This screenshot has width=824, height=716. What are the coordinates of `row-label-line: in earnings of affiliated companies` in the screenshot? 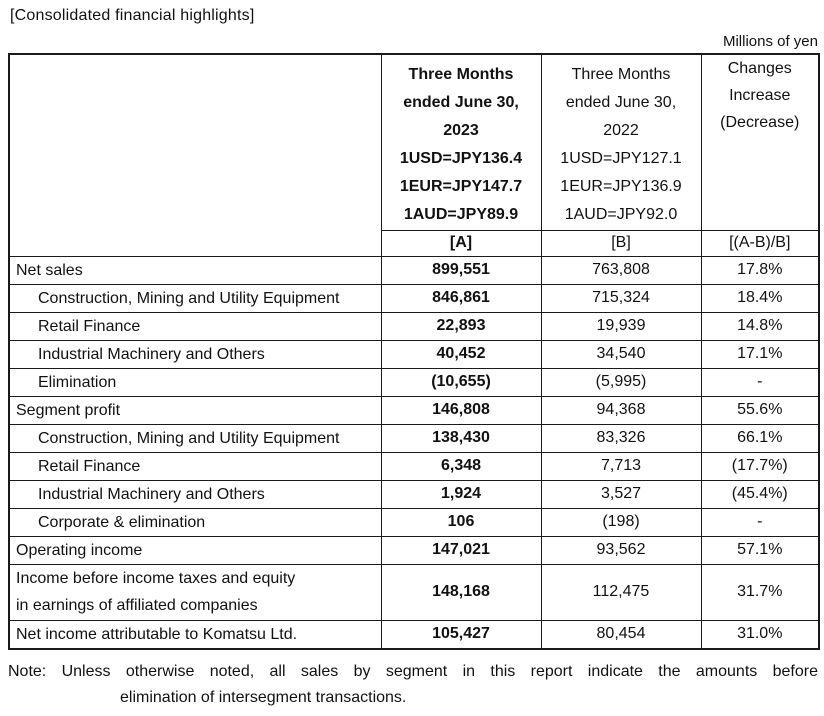 It's located at (137, 605).